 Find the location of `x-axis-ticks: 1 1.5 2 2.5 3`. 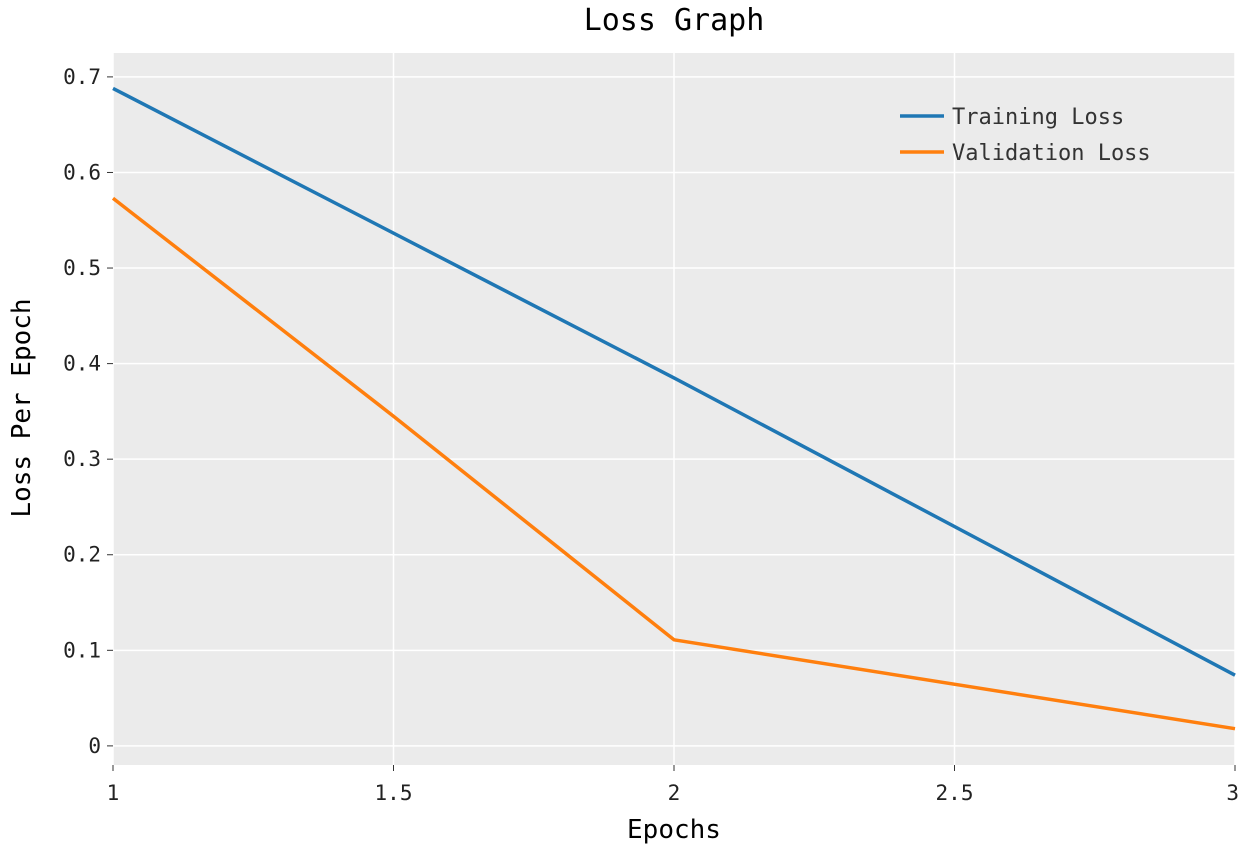

x-axis-ticks: 1 1.5 2 2.5 3 is located at coordinates (673, 785).